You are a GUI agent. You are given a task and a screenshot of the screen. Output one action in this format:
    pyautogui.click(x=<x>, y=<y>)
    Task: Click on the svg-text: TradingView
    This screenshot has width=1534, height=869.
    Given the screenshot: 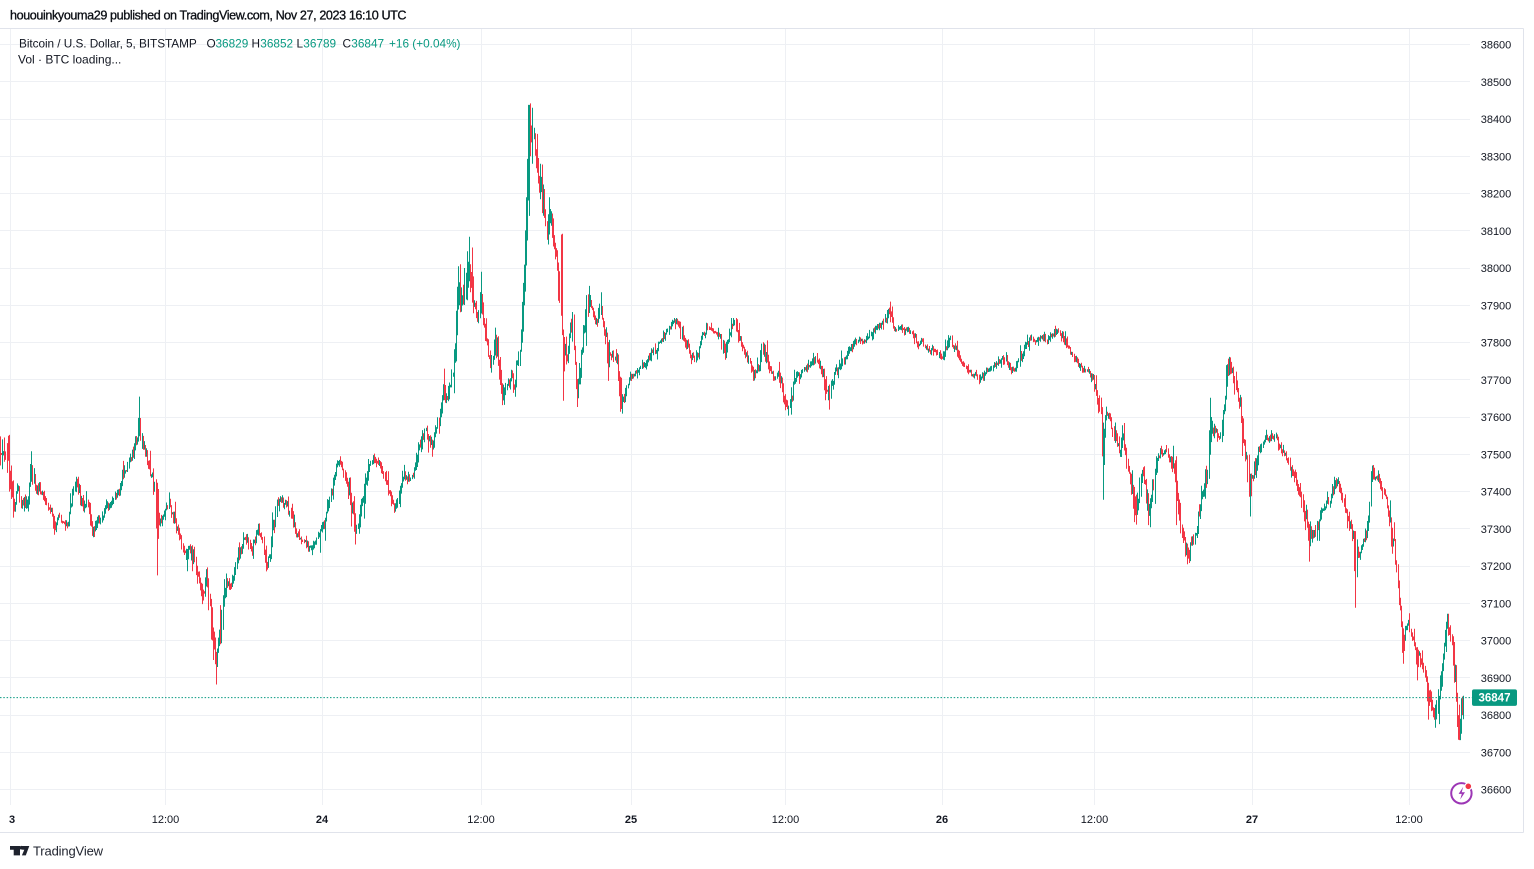 What is the action you would take?
    pyautogui.click(x=68, y=851)
    